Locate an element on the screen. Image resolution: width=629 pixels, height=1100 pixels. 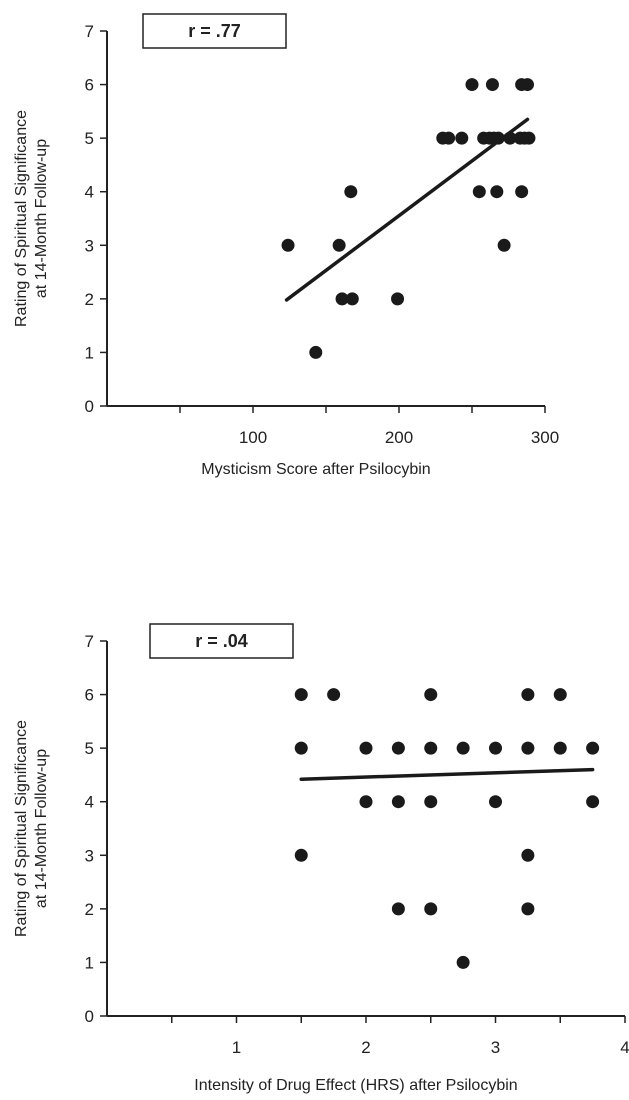
chart-1-y-tick-label: 0 is located at coordinates (89, 1016).